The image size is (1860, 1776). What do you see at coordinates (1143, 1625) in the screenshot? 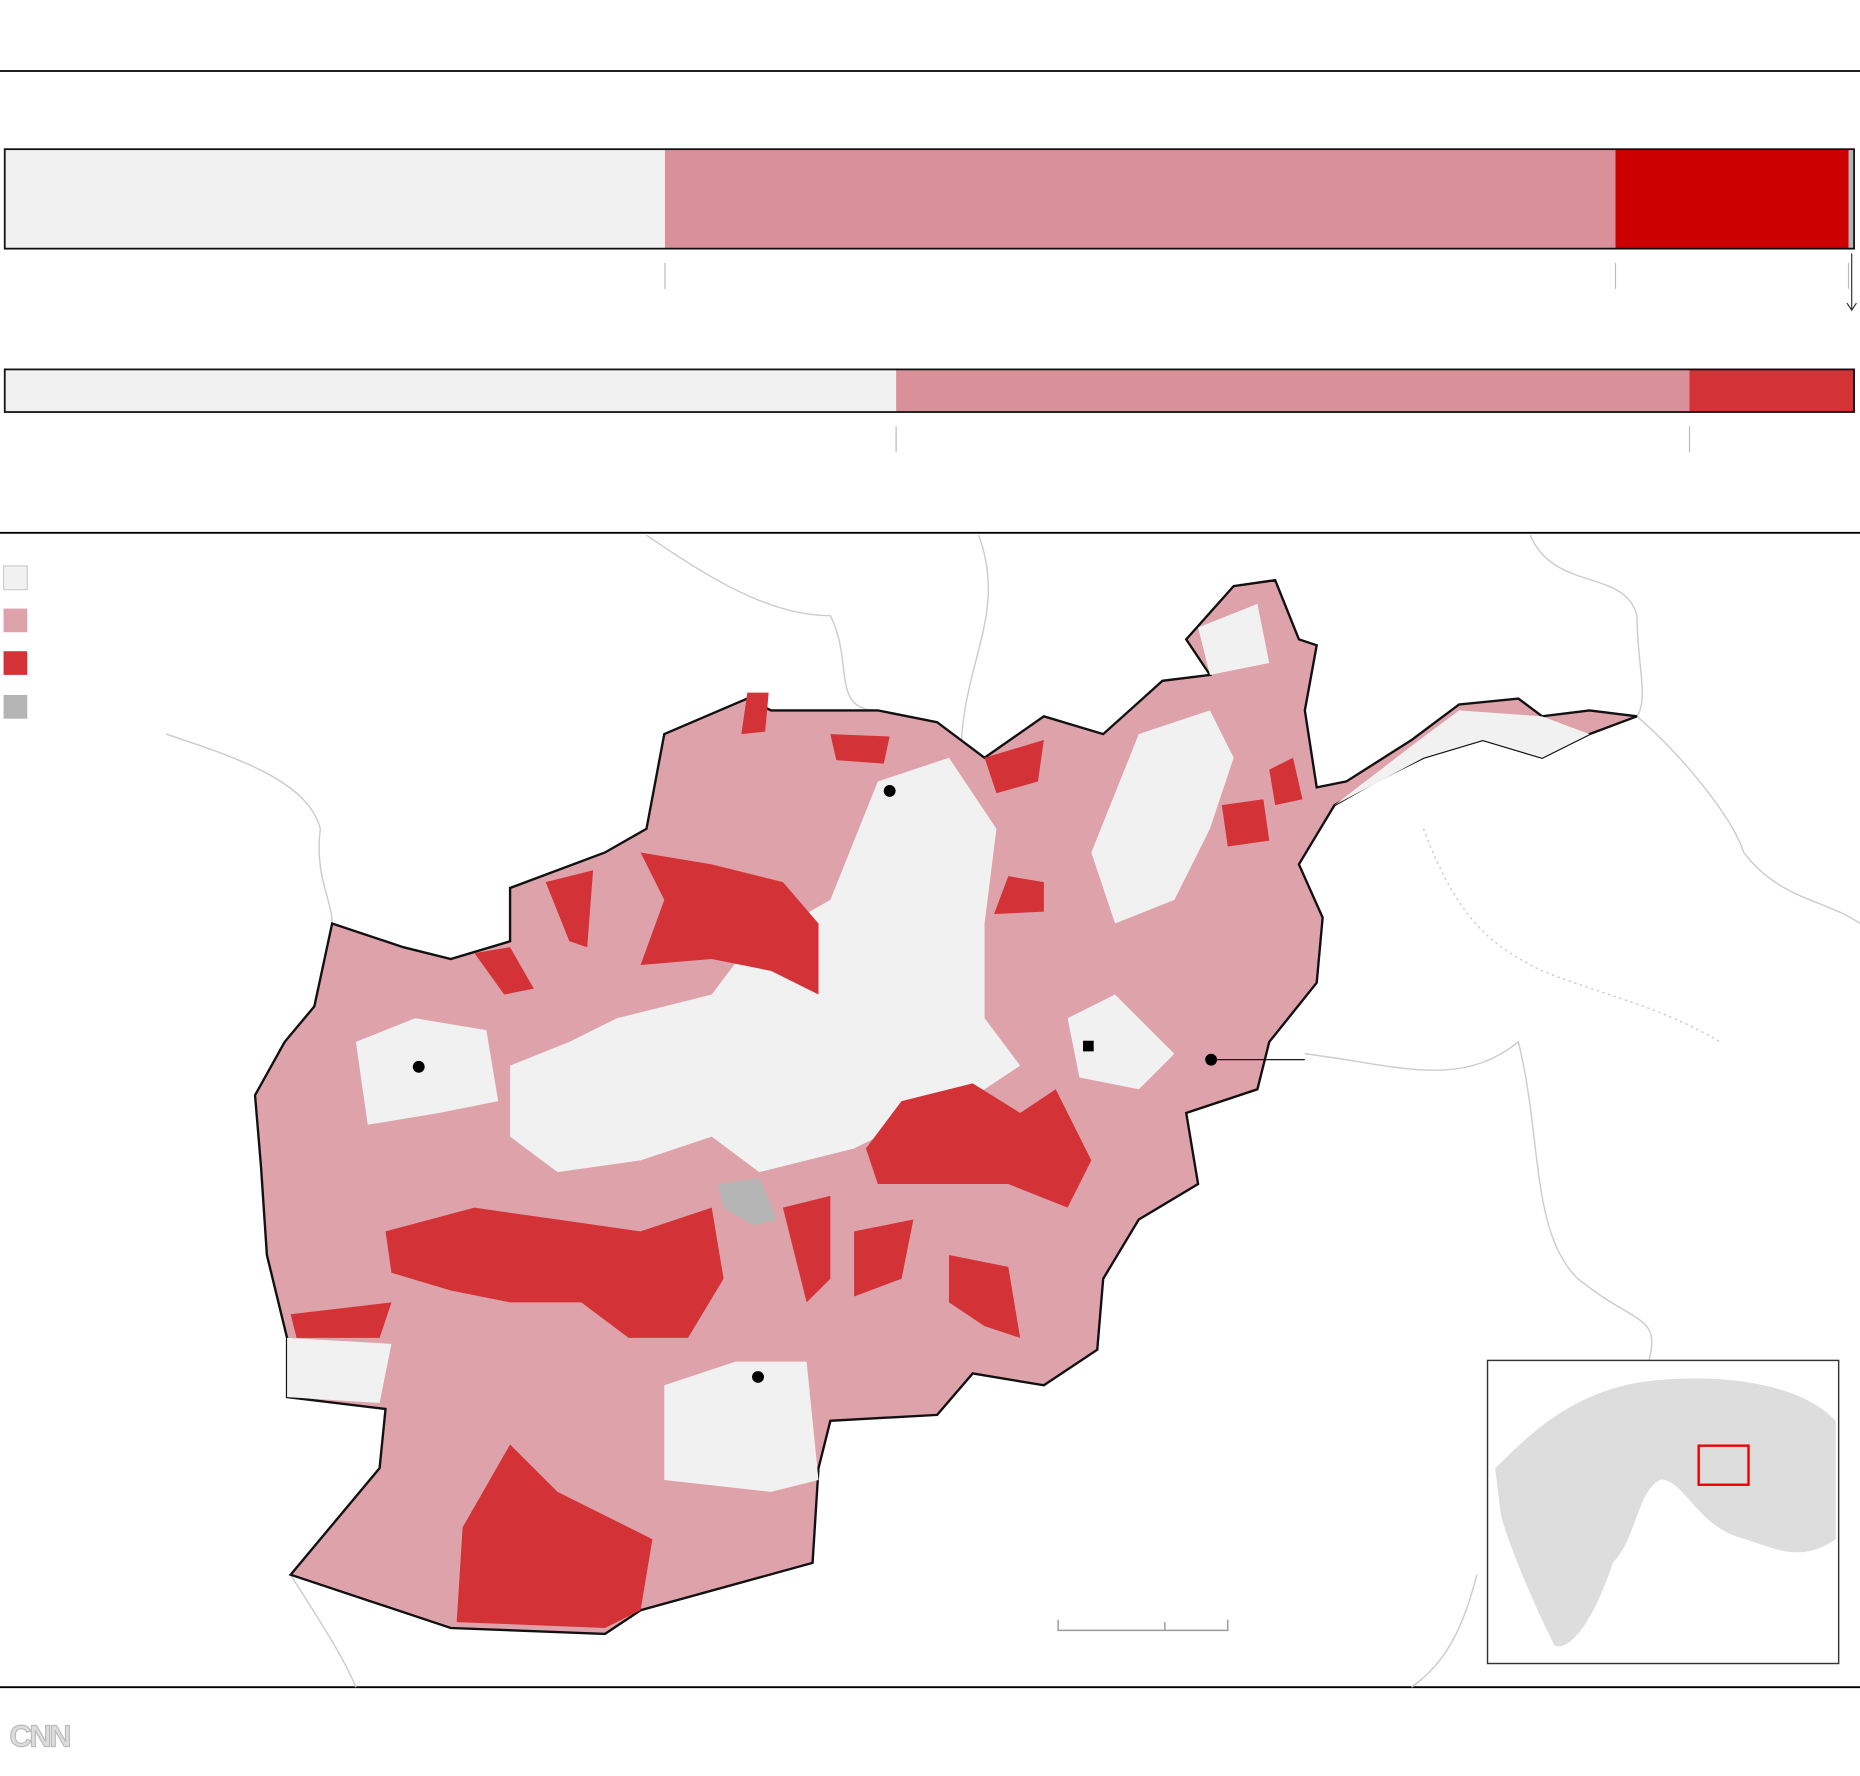
I see `scale-bar` at bounding box center [1143, 1625].